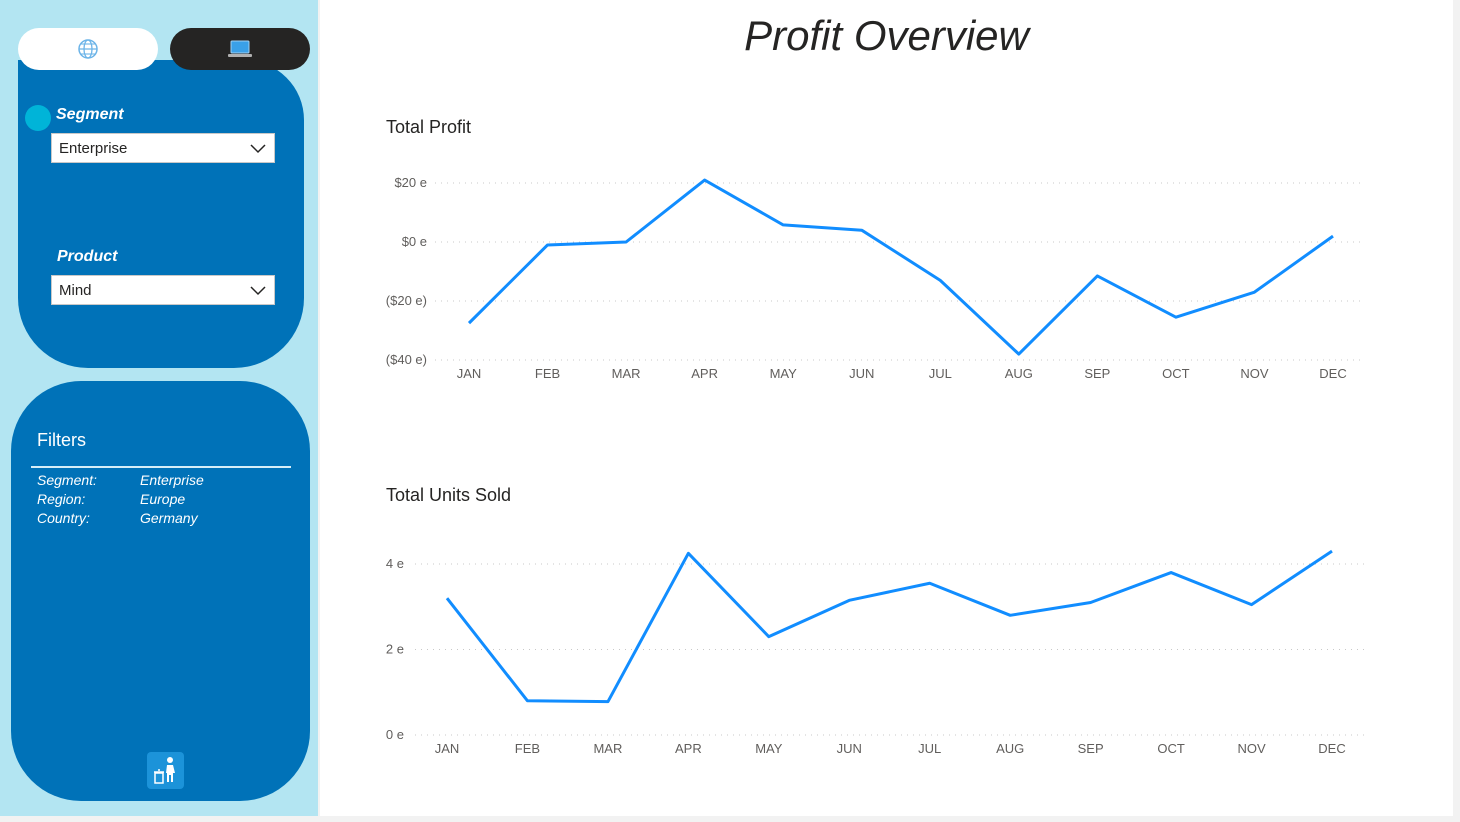  I want to click on filter-row-segment: Segment: Enterprise, so click(120, 480).